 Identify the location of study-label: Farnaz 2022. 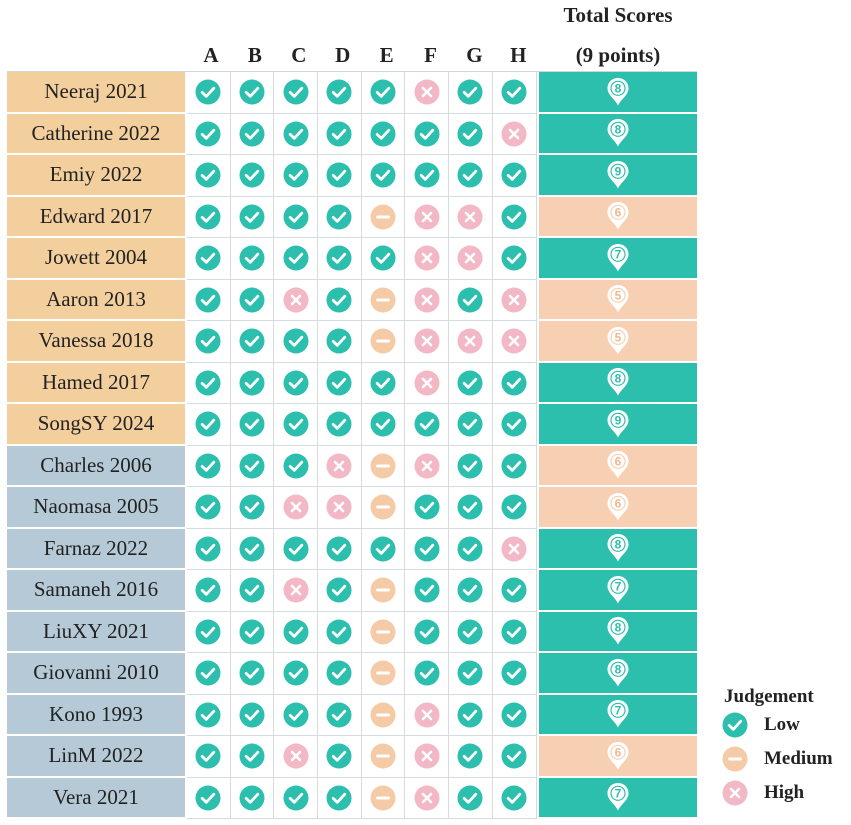
(97, 549).